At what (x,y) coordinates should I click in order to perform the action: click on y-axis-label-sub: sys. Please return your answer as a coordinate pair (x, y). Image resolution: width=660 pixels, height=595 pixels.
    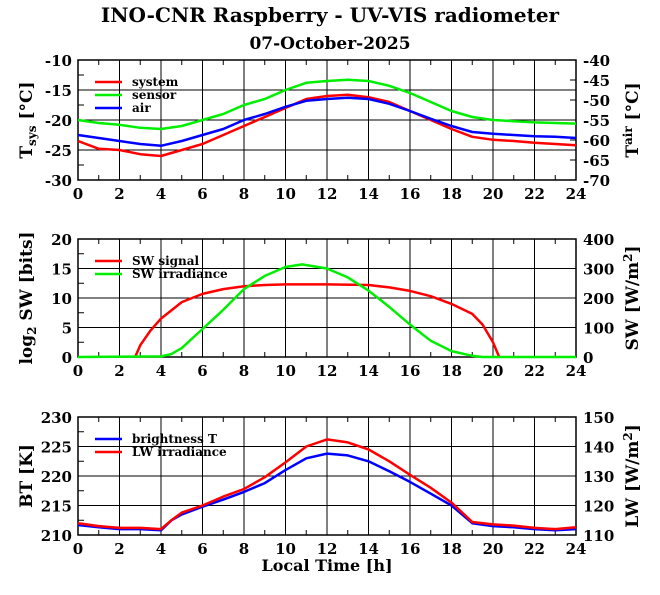
    Looking at the image, I should click on (32, 135).